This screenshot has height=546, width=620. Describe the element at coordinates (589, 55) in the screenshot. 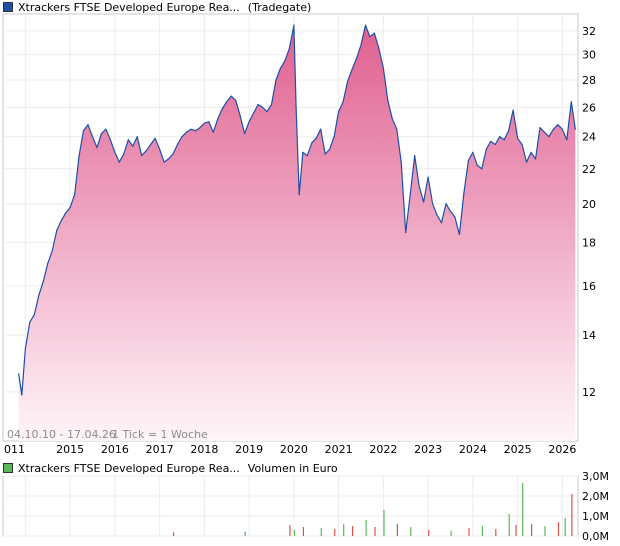

I see `price-y-tick-label: 30` at that location.